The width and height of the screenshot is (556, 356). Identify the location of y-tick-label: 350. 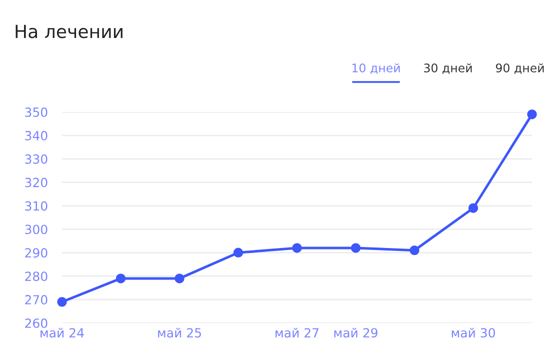
(36, 112).